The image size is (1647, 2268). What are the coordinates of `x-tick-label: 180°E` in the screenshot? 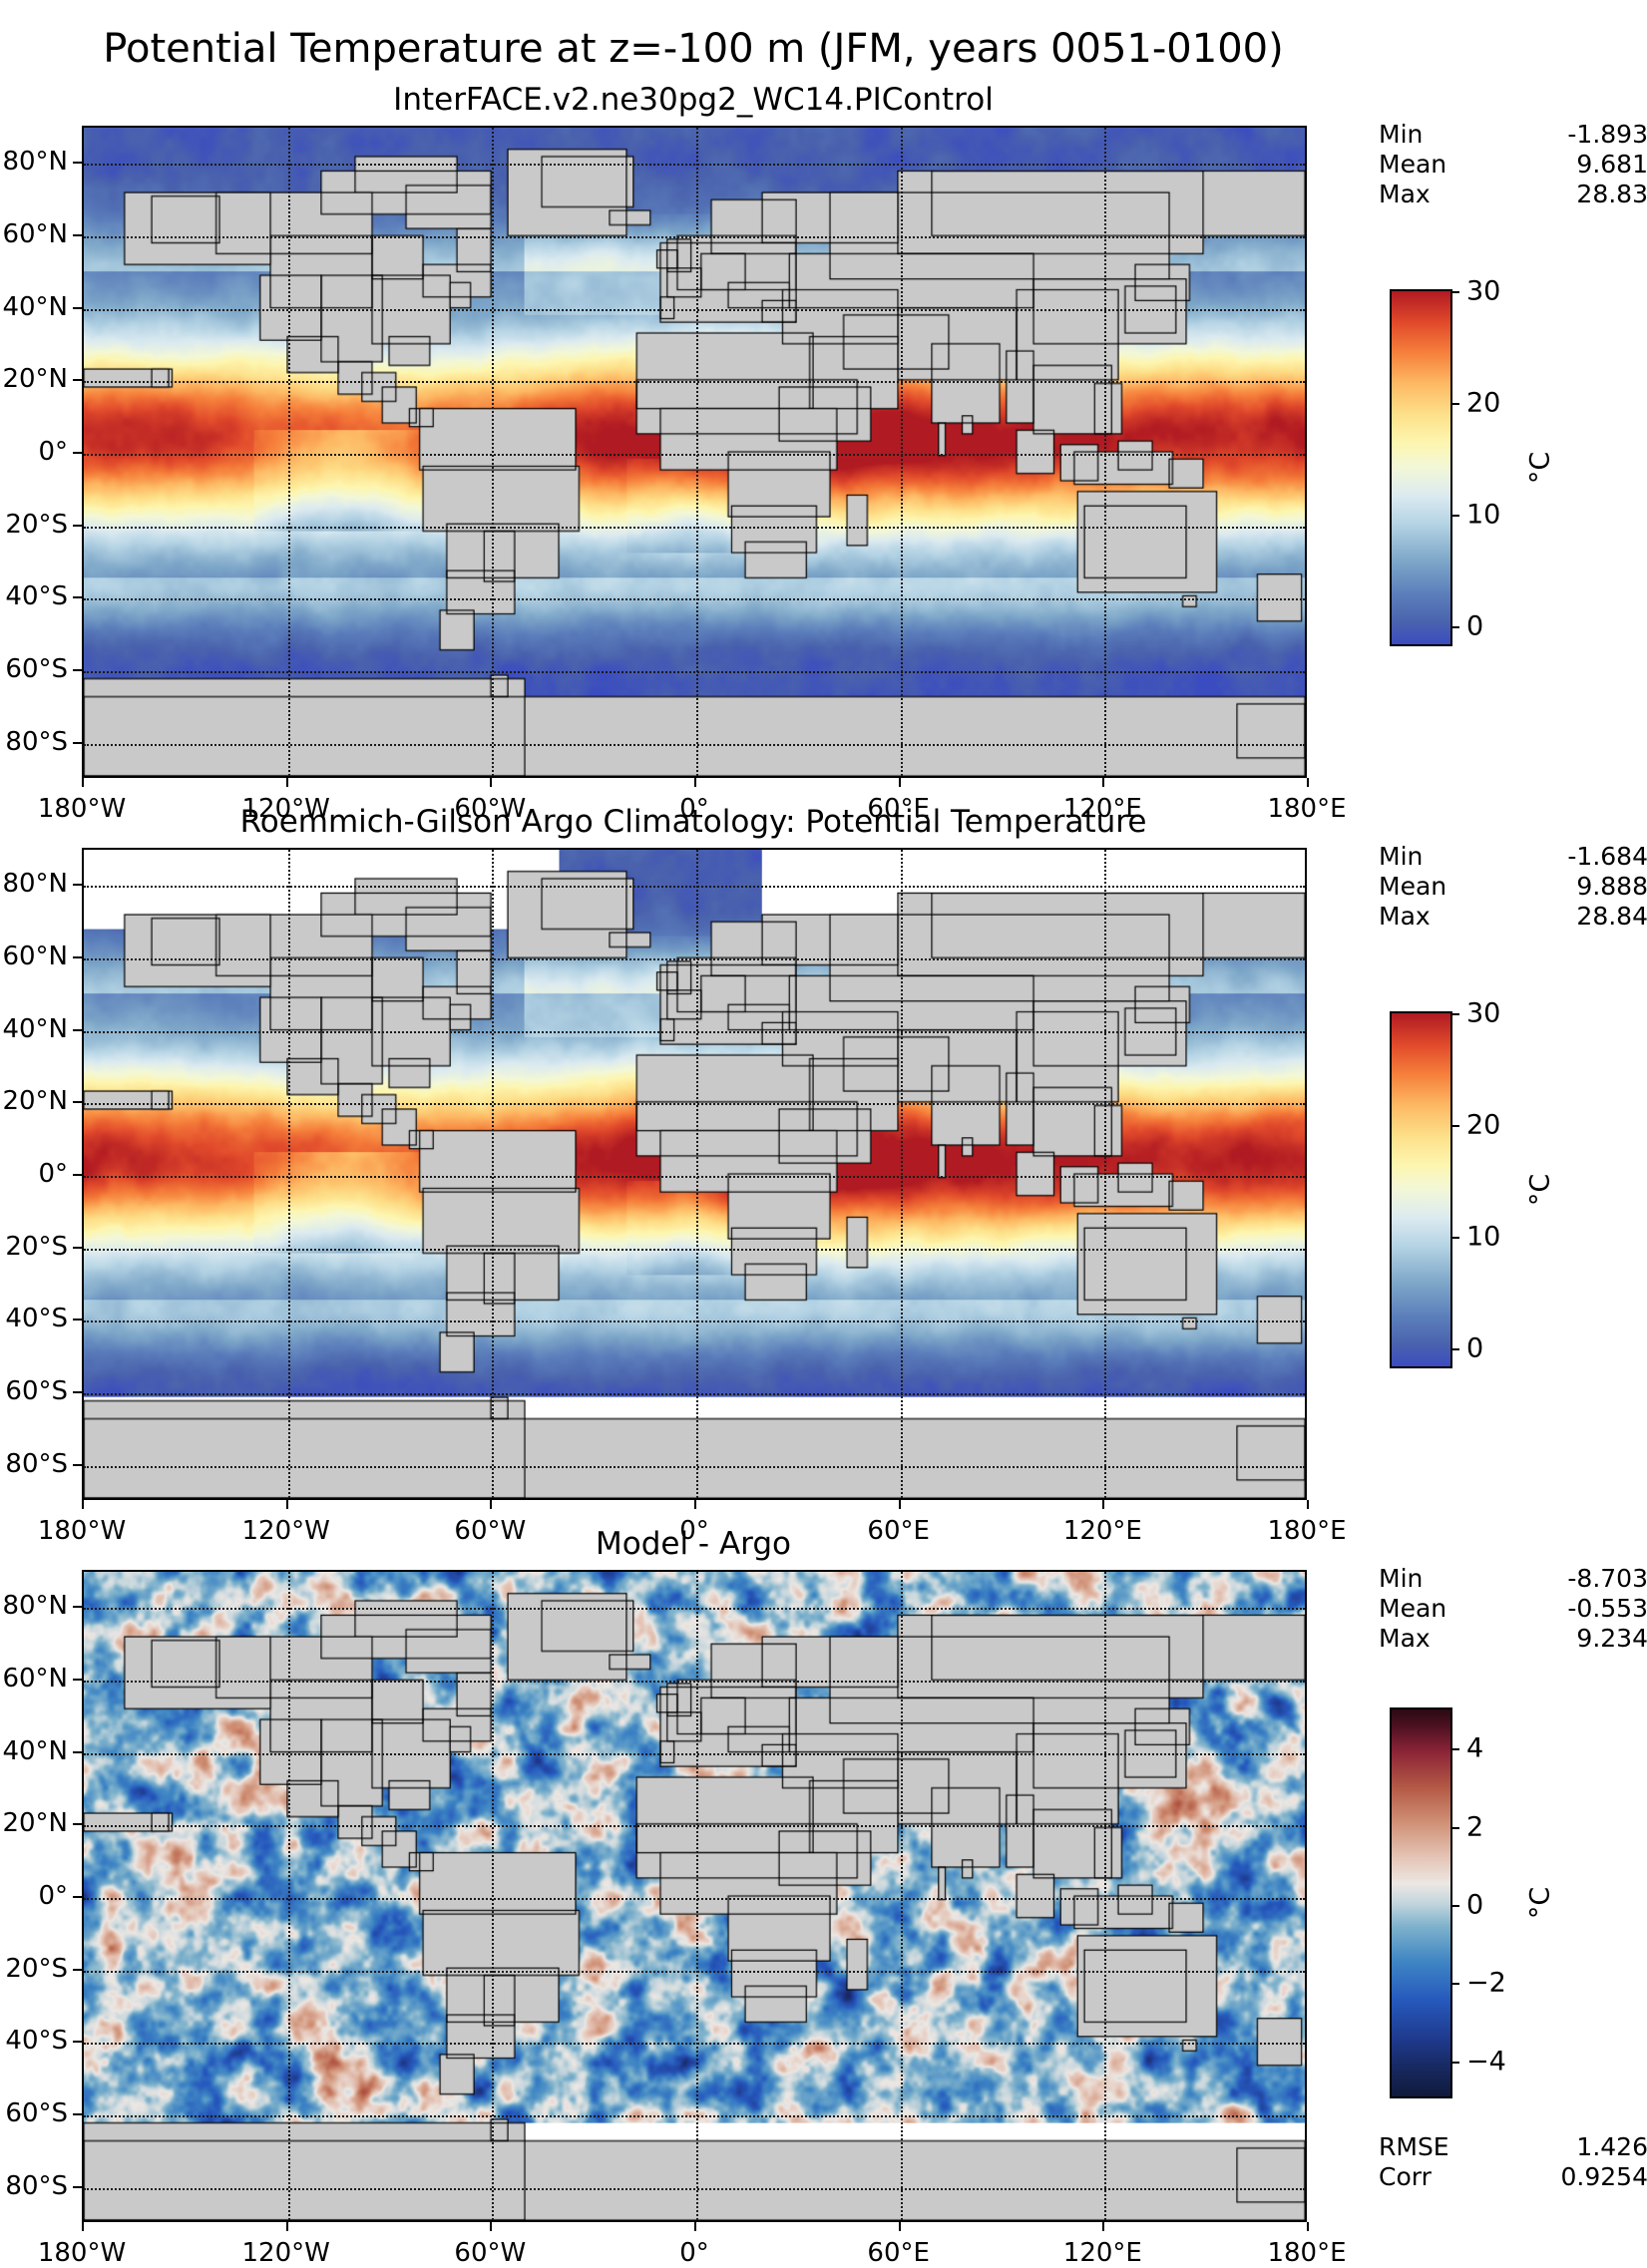 It's located at (1307, 809).